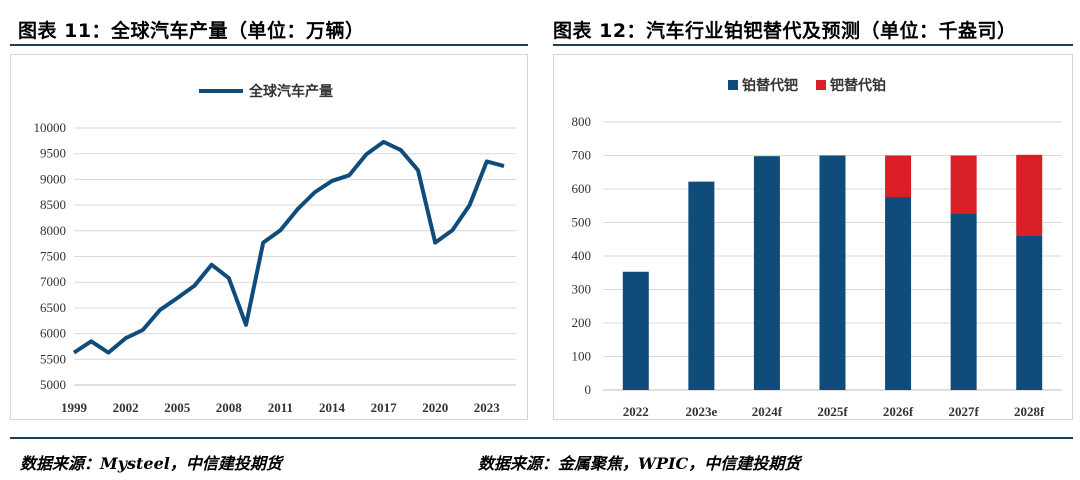 The height and width of the screenshot is (480, 1080). What do you see at coordinates (191, 31) in the screenshot?
I see `left-chart-title: 图表 11：全球汽车产量（单位：万辆）` at bounding box center [191, 31].